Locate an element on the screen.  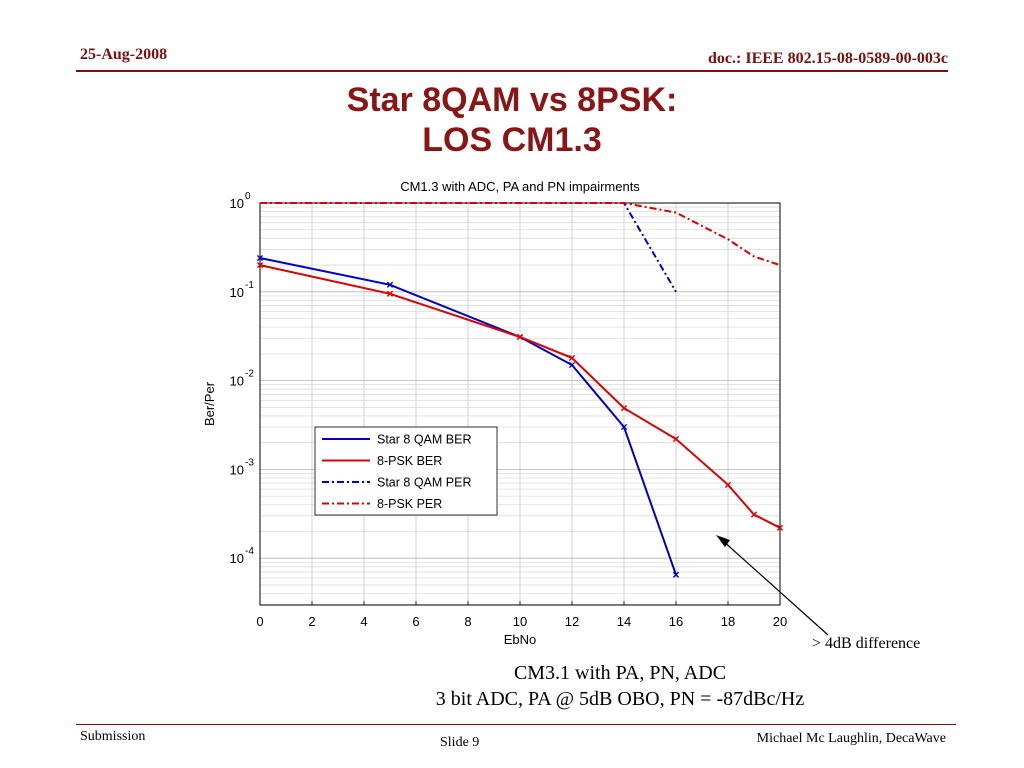
y-tick-exponent: -1 is located at coordinates (249, 285).